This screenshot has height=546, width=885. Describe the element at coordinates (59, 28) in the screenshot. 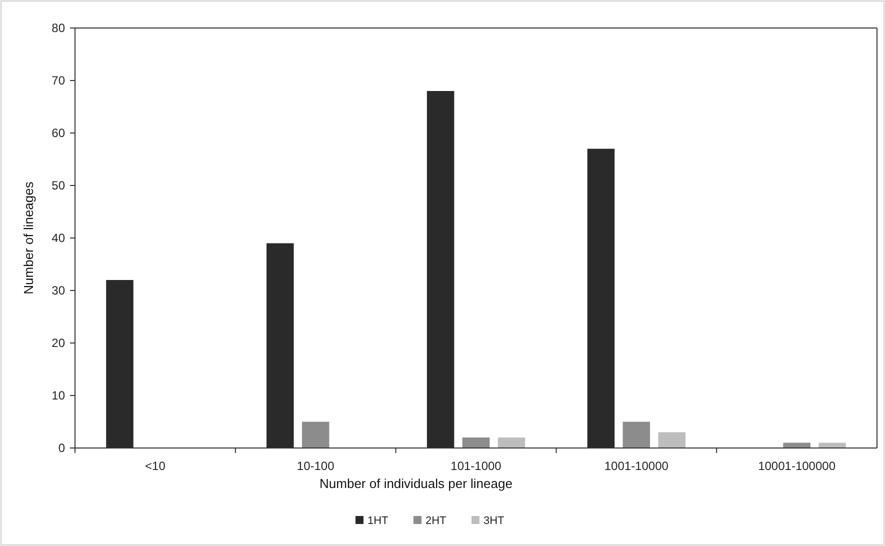

I see `y-tick-label: 80` at that location.